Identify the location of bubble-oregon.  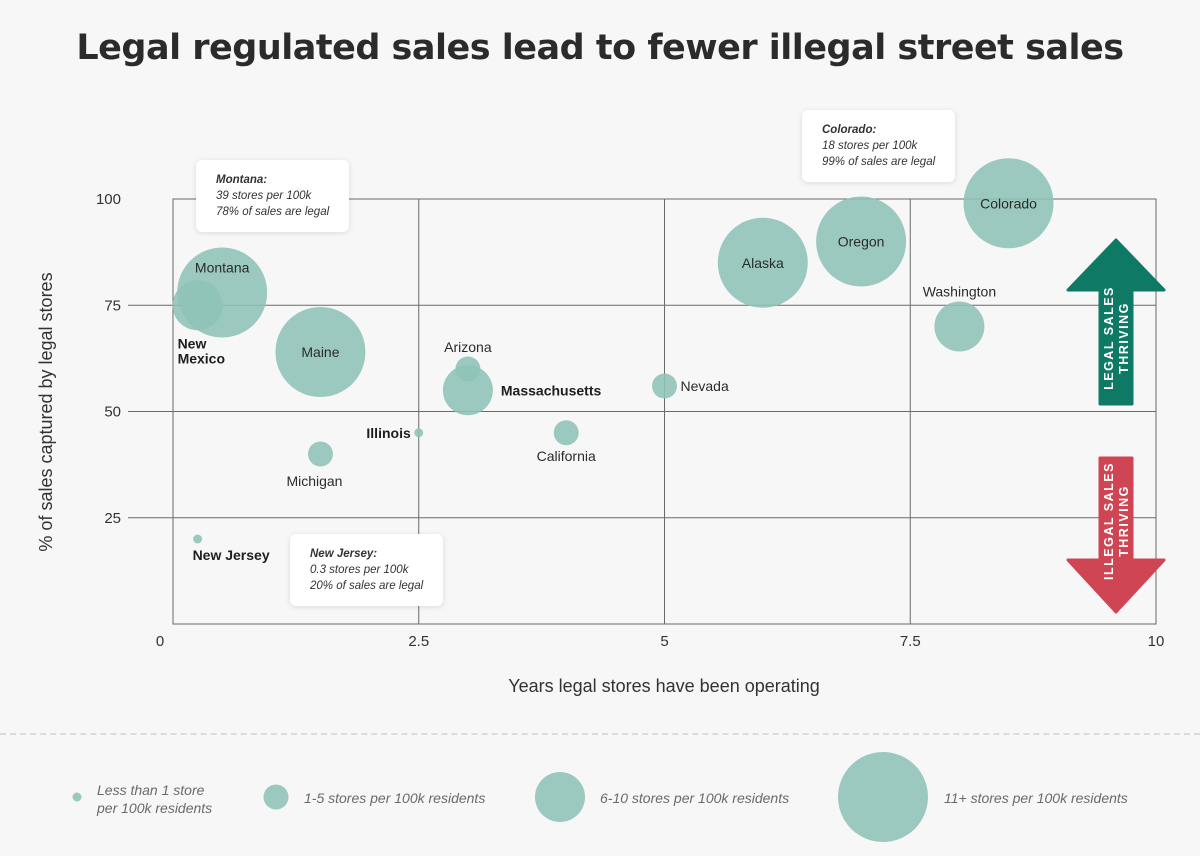
(861, 241).